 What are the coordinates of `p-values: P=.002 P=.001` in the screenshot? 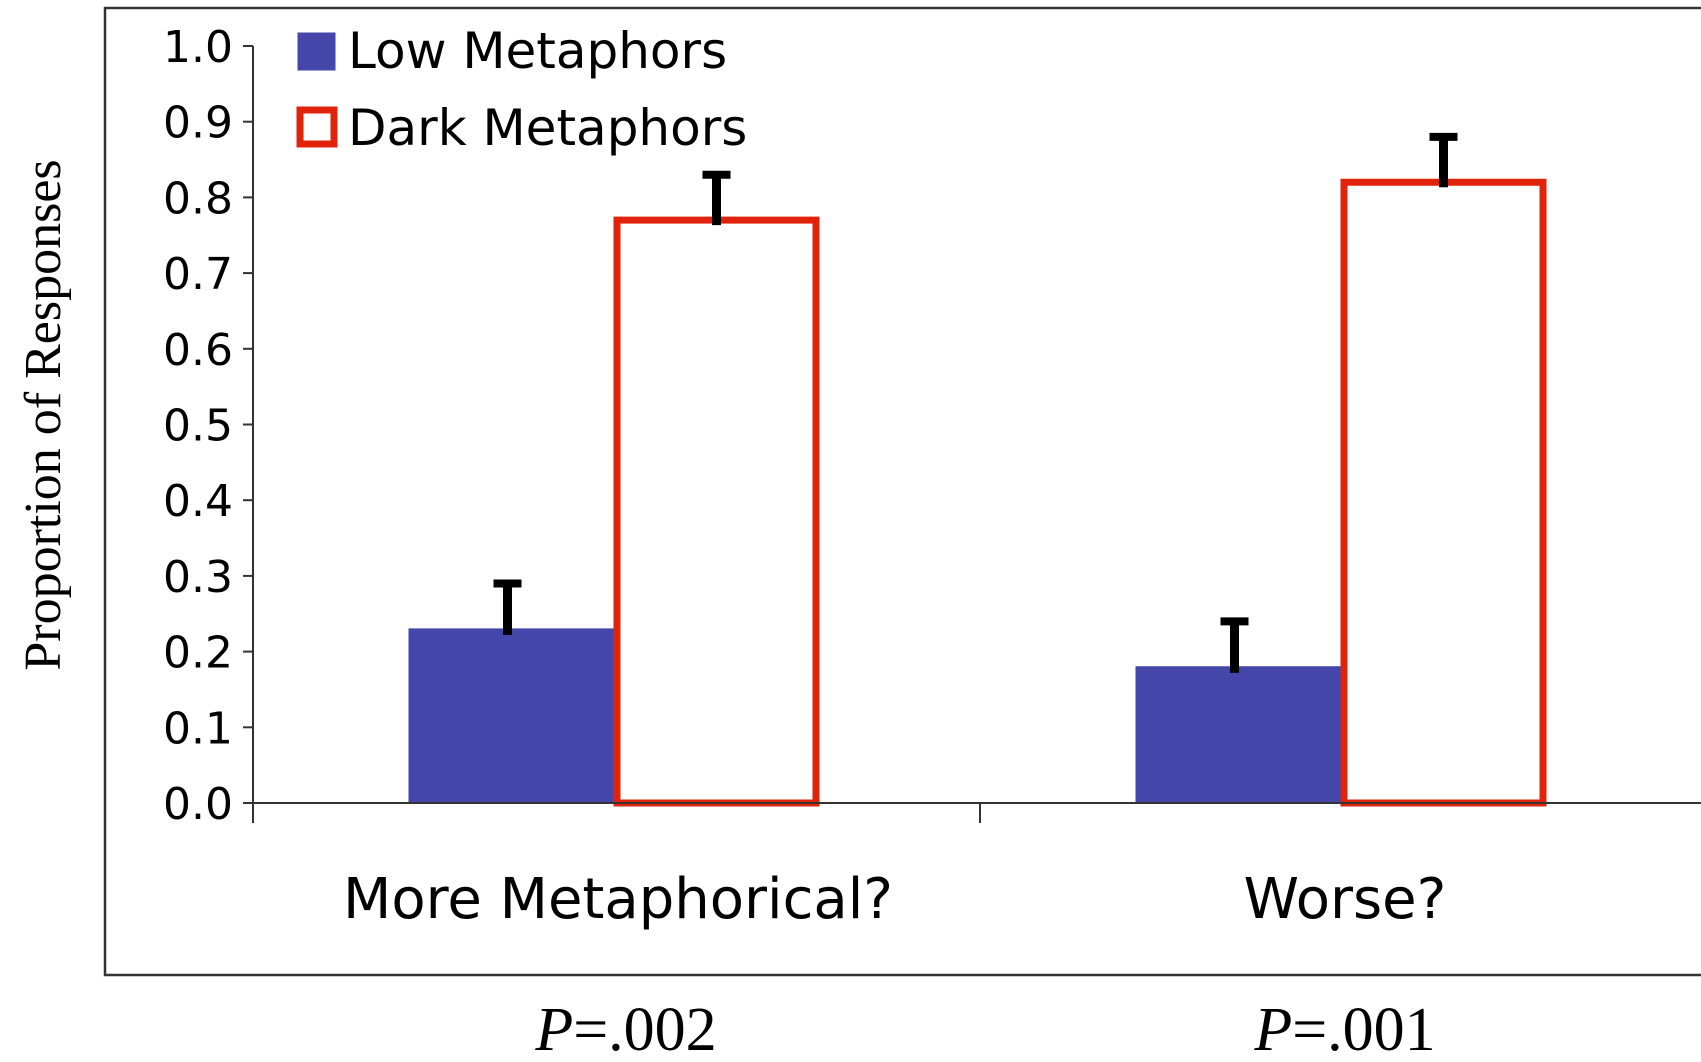 It's located at (984, 1029).